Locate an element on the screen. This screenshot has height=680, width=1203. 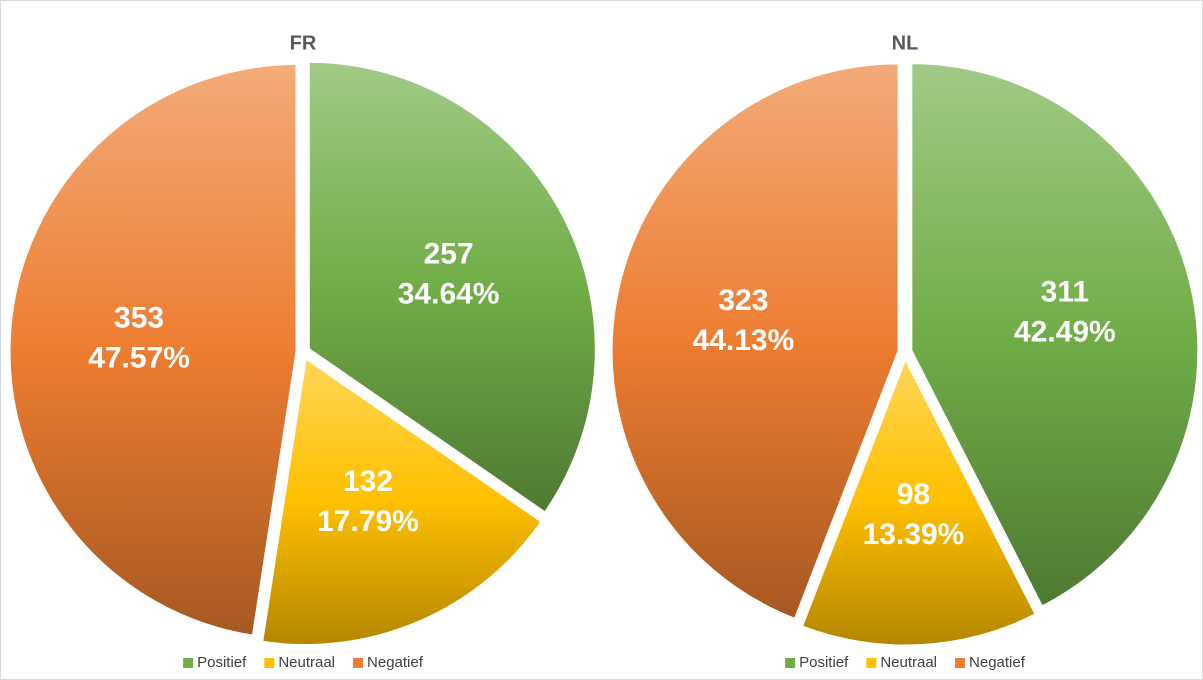
data-label: 353 is located at coordinates (139, 317).